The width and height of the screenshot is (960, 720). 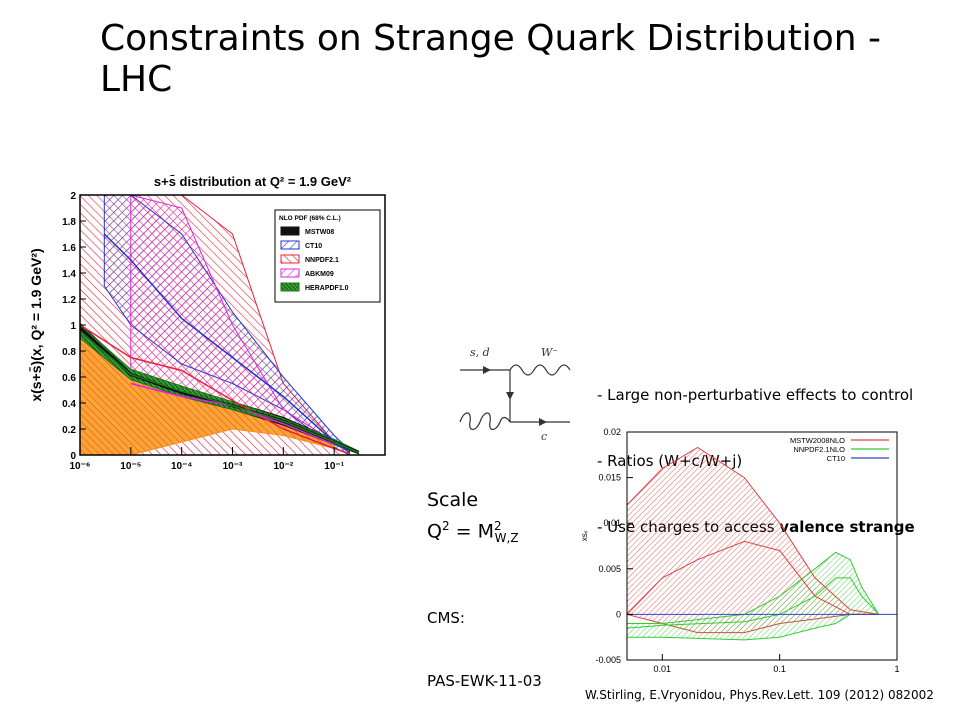 What do you see at coordinates (69, 430) in the screenshot?
I see `y-tick-label: 0.2` at bounding box center [69, 430].